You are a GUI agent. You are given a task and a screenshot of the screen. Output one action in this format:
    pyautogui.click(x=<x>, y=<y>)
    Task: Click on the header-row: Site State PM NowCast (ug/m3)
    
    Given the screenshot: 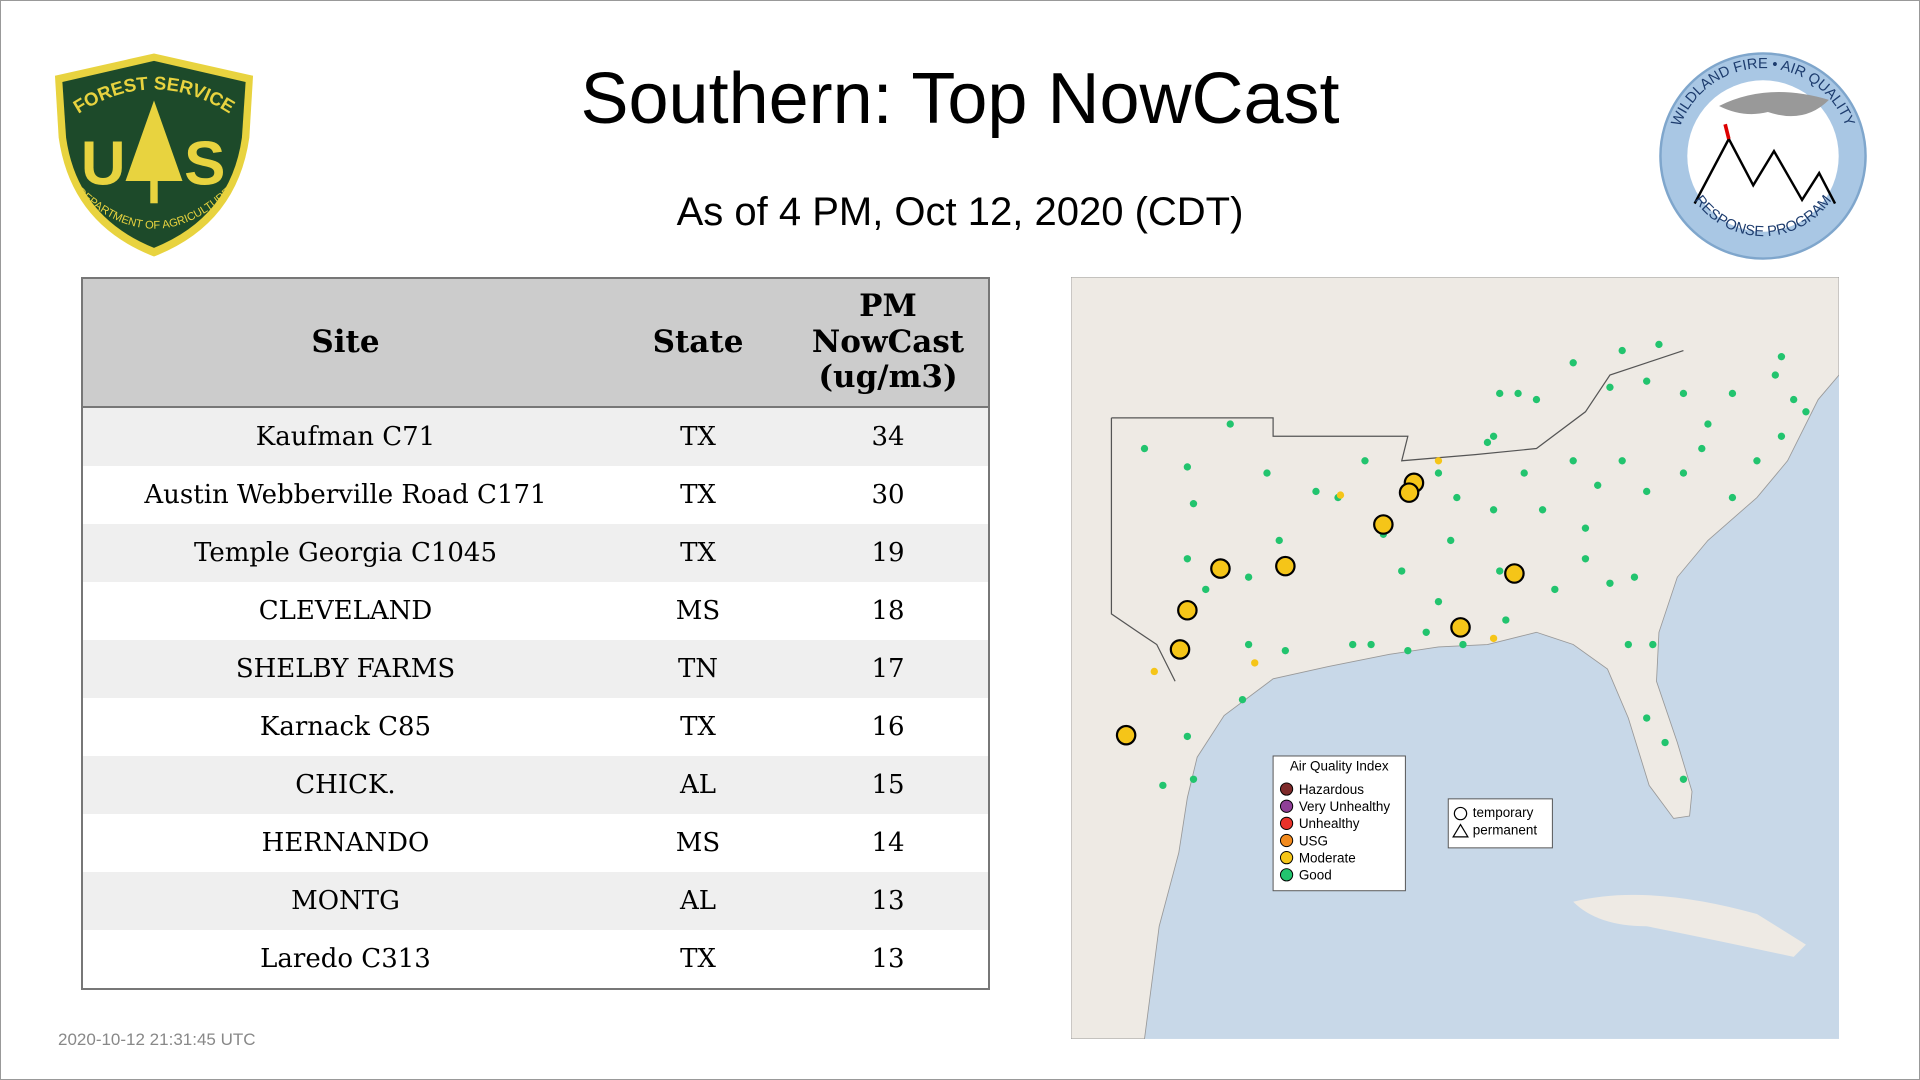 What is the action you would take?
    pyautogui.click(x=535, y=343)
    